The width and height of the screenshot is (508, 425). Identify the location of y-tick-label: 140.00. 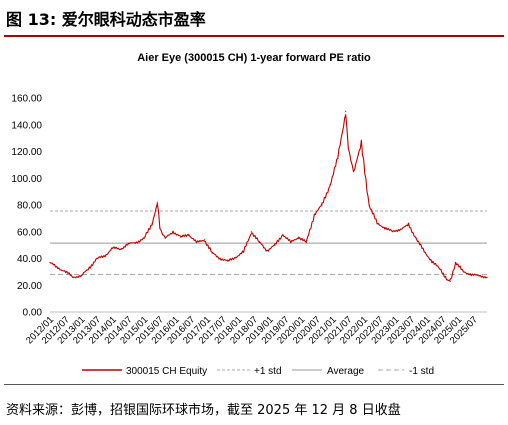
(26, 125).